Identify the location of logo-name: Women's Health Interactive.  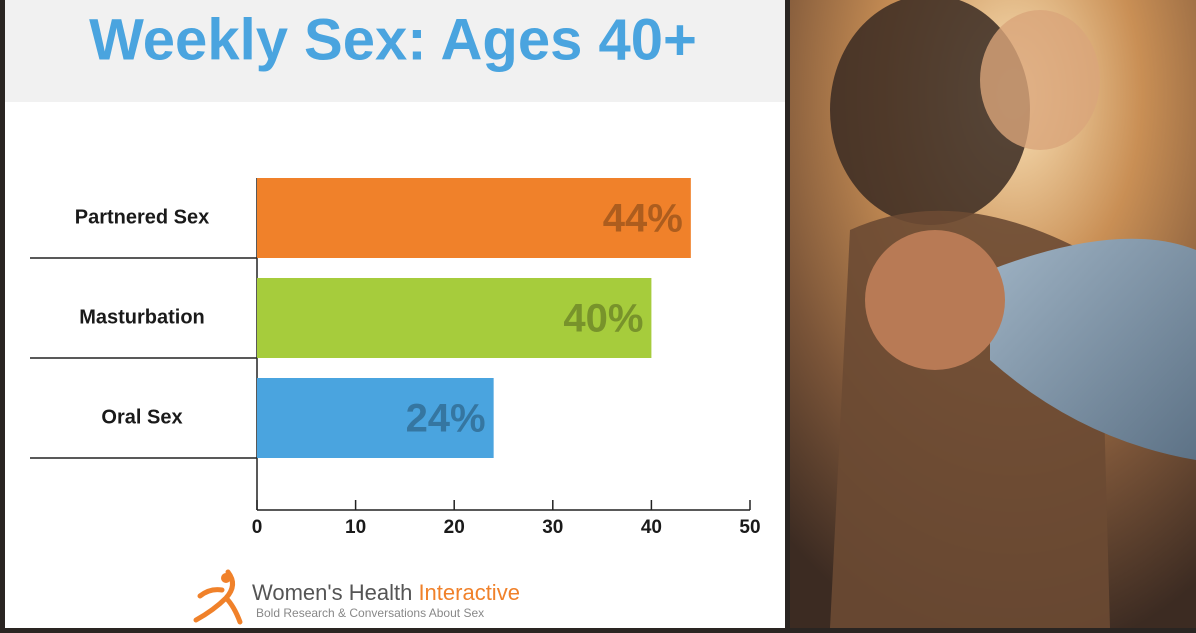
(386, 592).